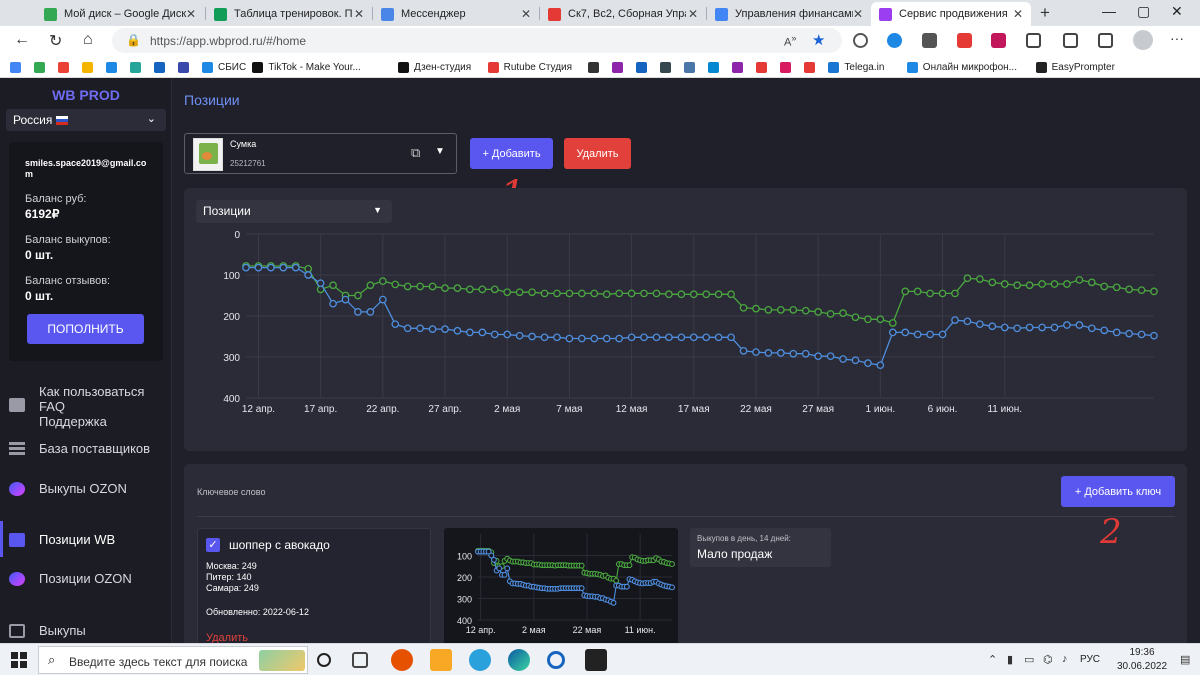 This screenshot has height=675, width=1200. I want to click on favorite-star-icon: ★, so click(819, 40).